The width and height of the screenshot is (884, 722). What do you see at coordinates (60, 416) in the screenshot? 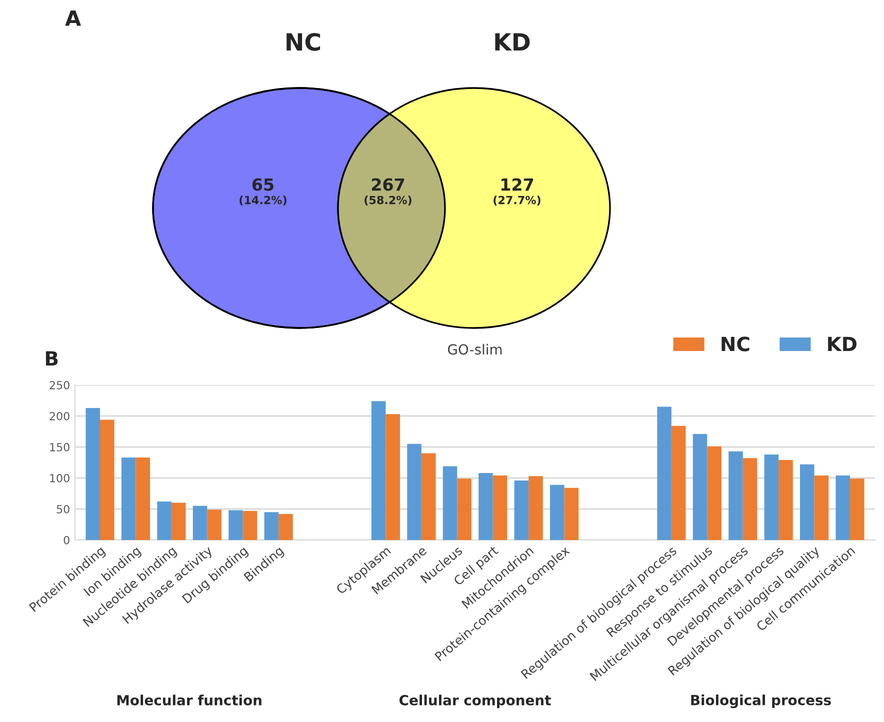
I see `y-tick-label: 200` at bounding box center [60, 416].